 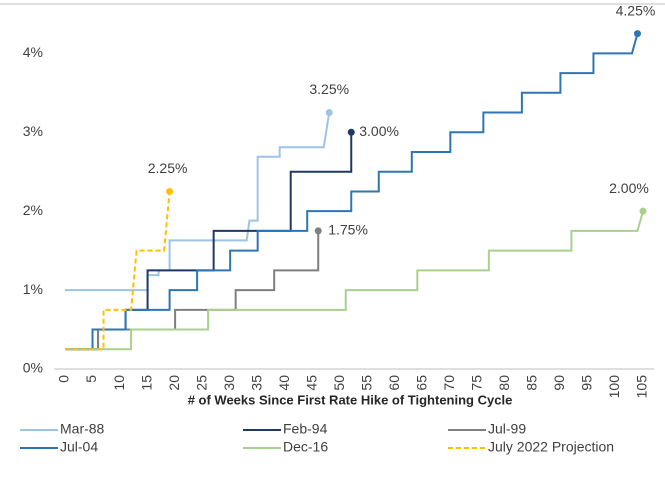 I want to click on x-tick-label: 30, so click(x=229, y=383).